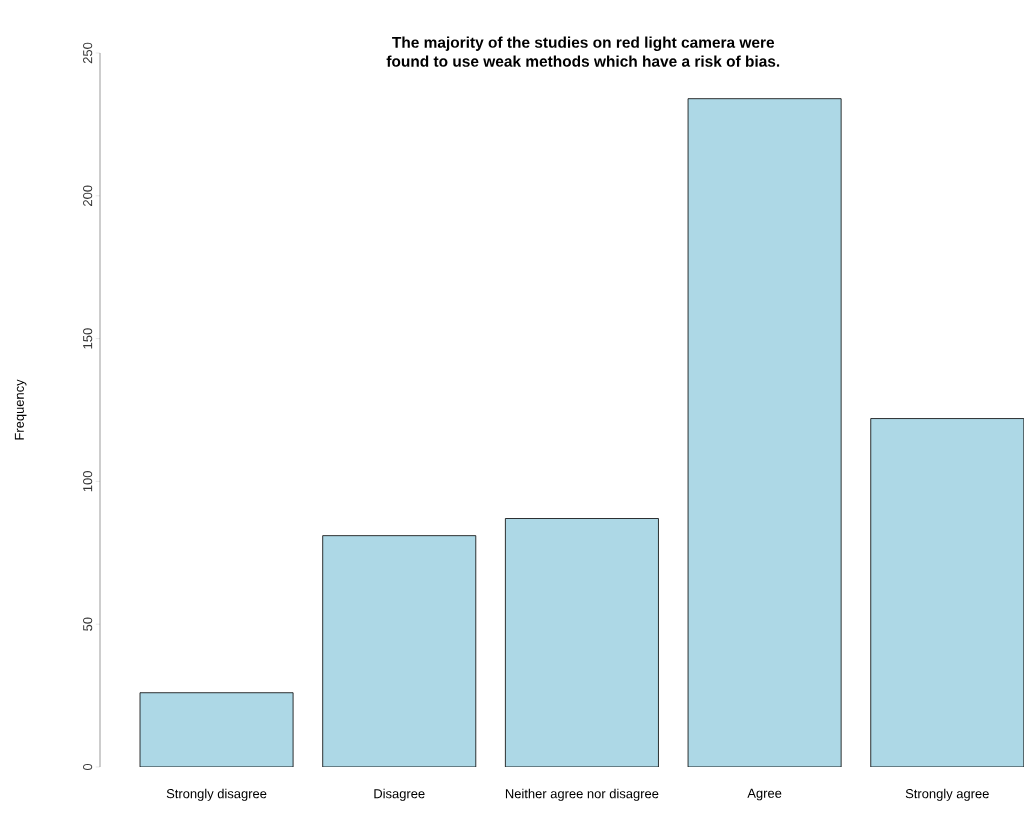 This screenshot has height=815, width=1024. Describe the element at coordinates (88, 767) in the screenshot. I see `y-tick-label: 0` at that location.